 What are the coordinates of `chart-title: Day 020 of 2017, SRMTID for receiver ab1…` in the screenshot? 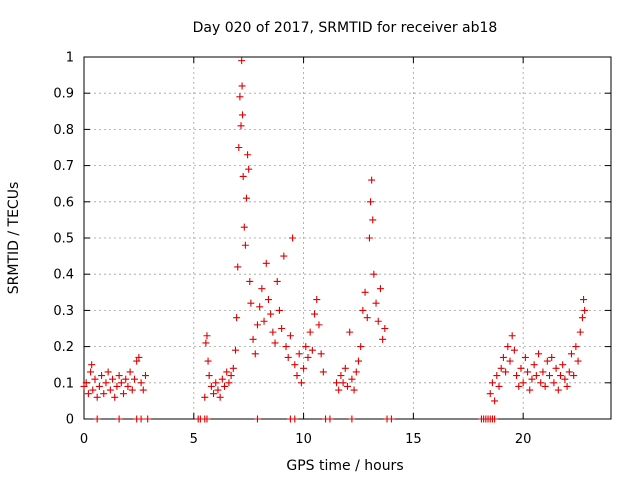 It's located at (345, 28).